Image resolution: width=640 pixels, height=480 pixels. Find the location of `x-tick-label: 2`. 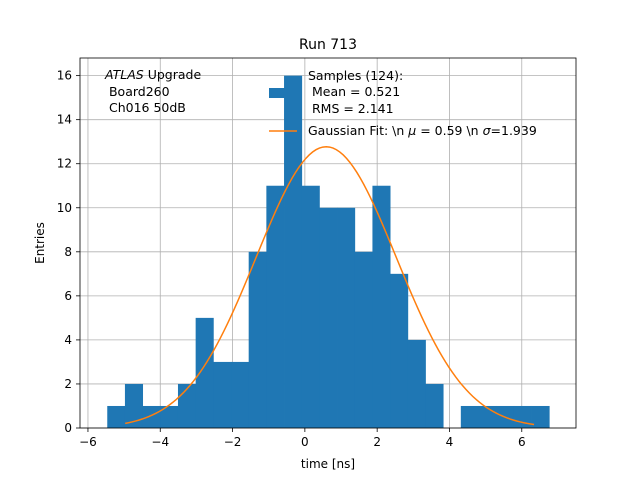

x-tick-label: 2 is located at coordinates (377, 442).